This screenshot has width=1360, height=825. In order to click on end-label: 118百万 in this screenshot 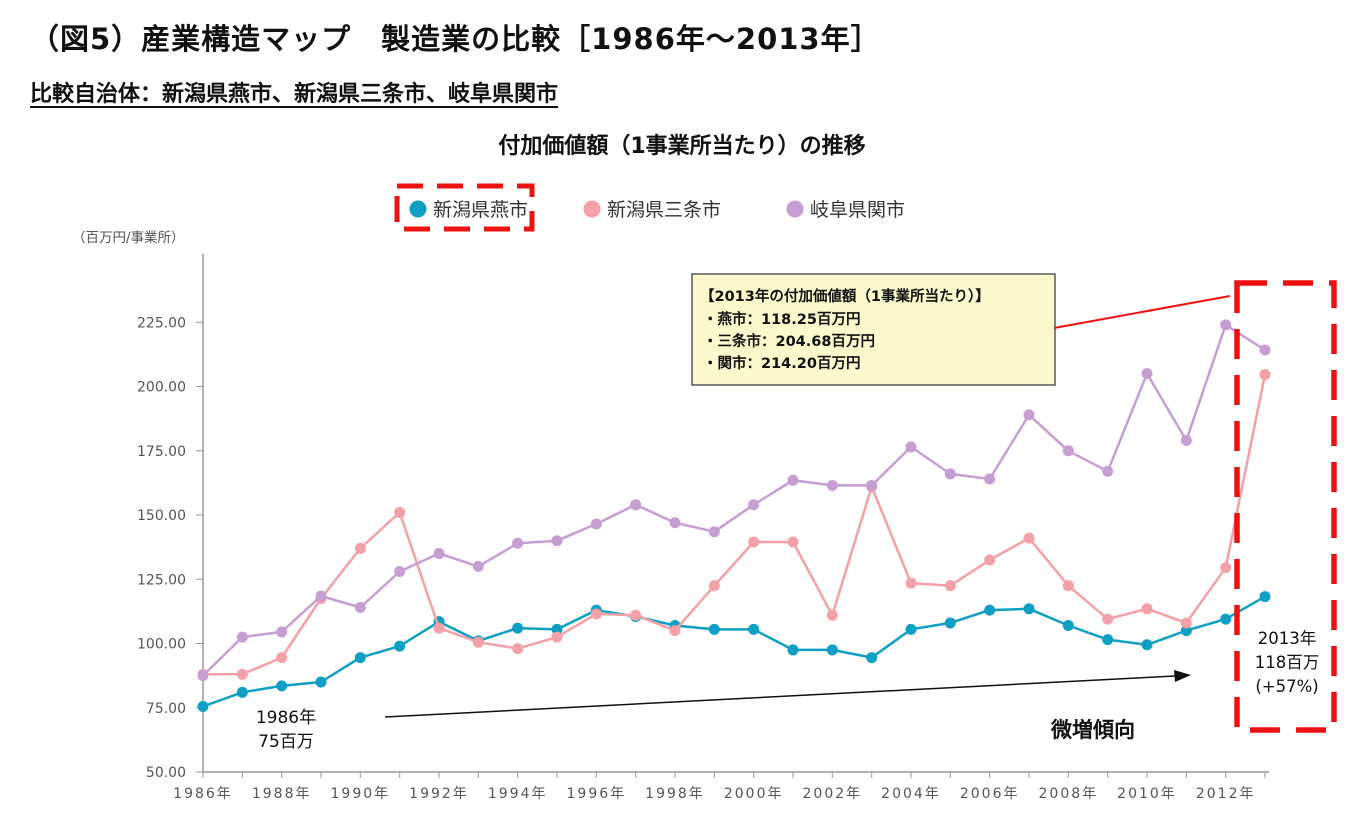, I will do `click(1287, 662)`.